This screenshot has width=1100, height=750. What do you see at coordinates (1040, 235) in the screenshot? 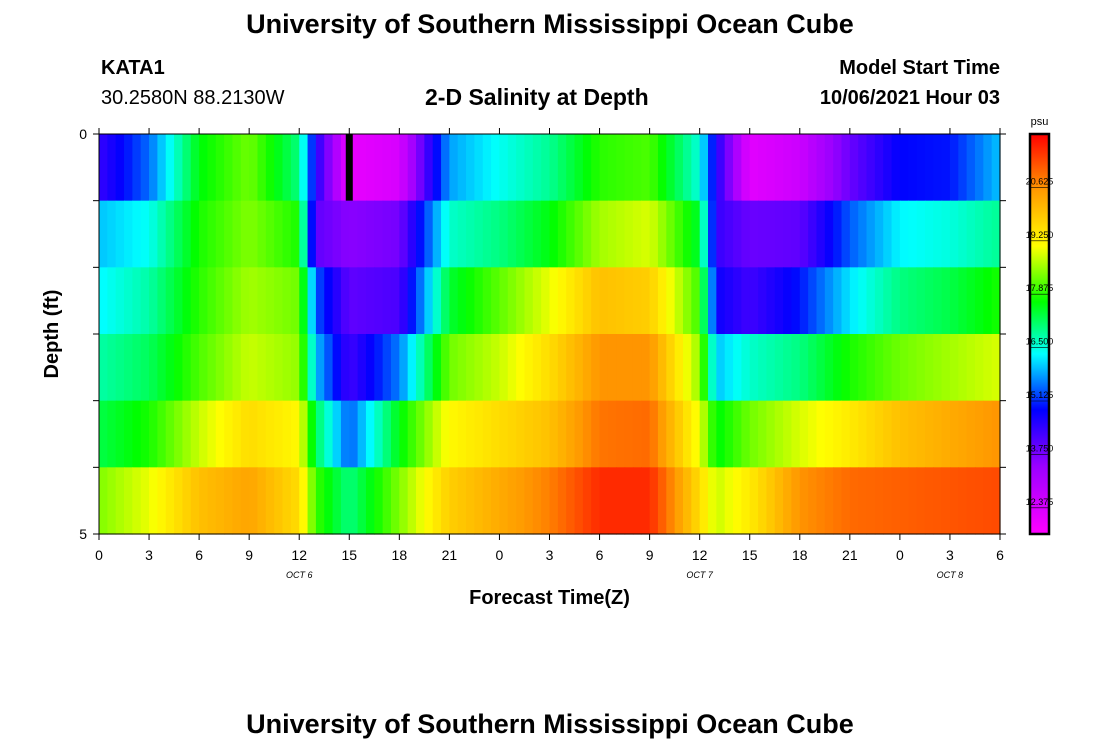
I see `colorbar-tick-label: 19.250` at bounding box center [1040, 235].